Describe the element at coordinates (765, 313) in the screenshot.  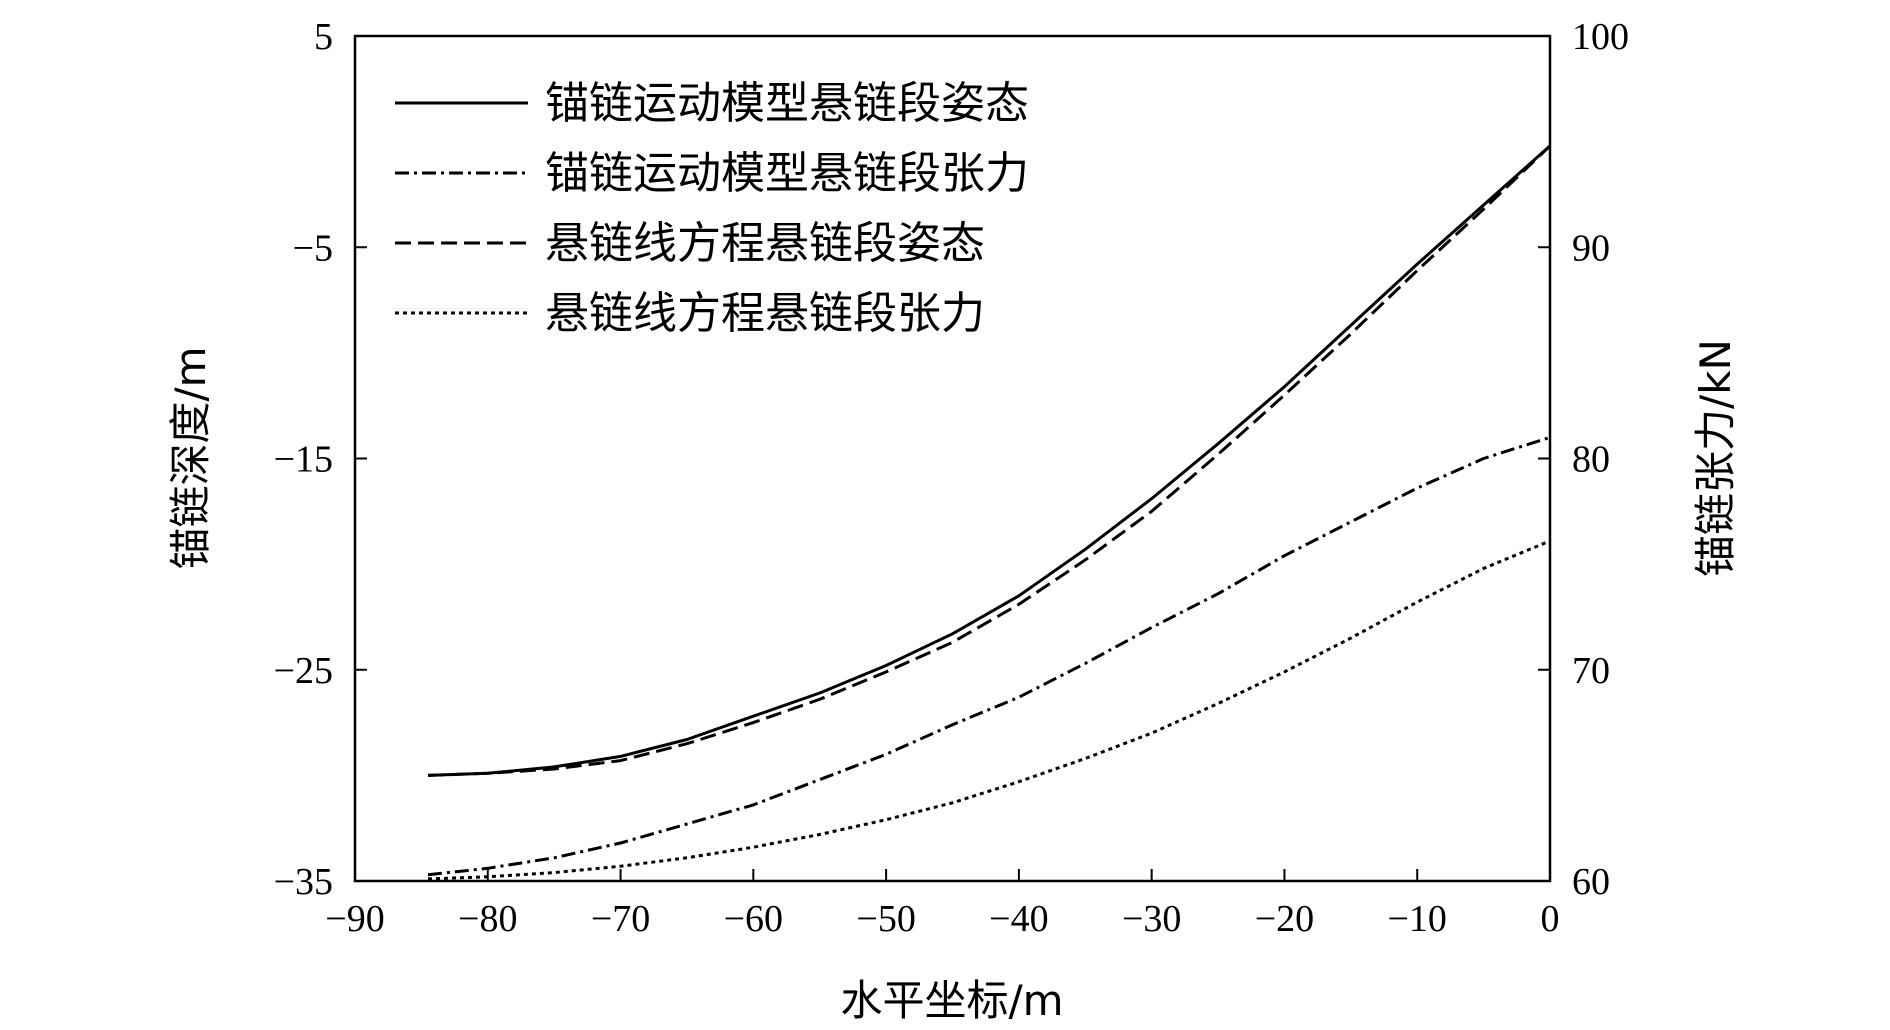
I see `legend-label-4: 悬链线方程悬链段张力` at that location.